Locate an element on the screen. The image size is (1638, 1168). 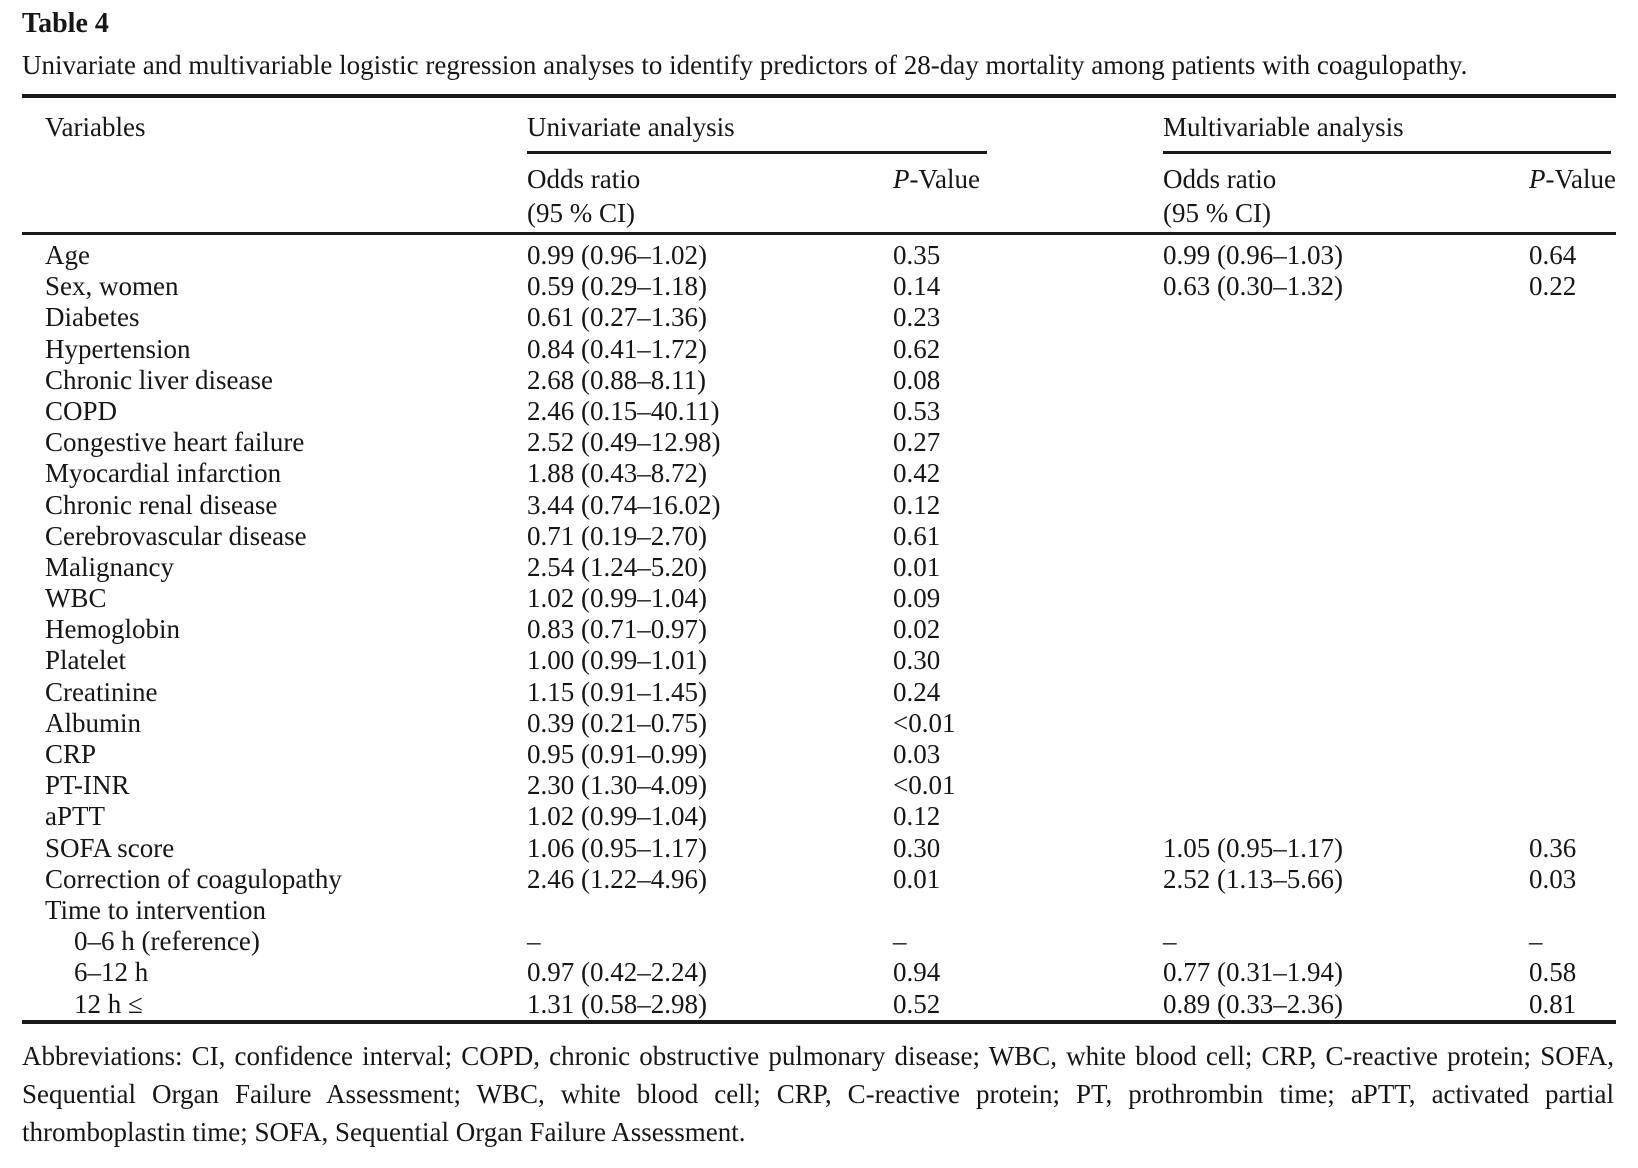
uni-p-value-cell: 0.09 is located at coordinates (917, 598).